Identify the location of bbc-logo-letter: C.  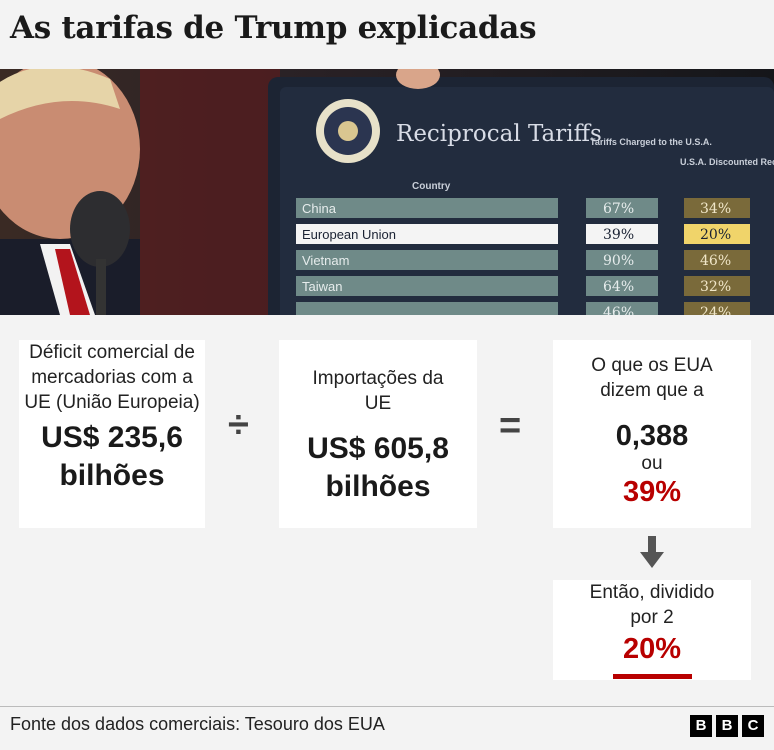
(753, 726).